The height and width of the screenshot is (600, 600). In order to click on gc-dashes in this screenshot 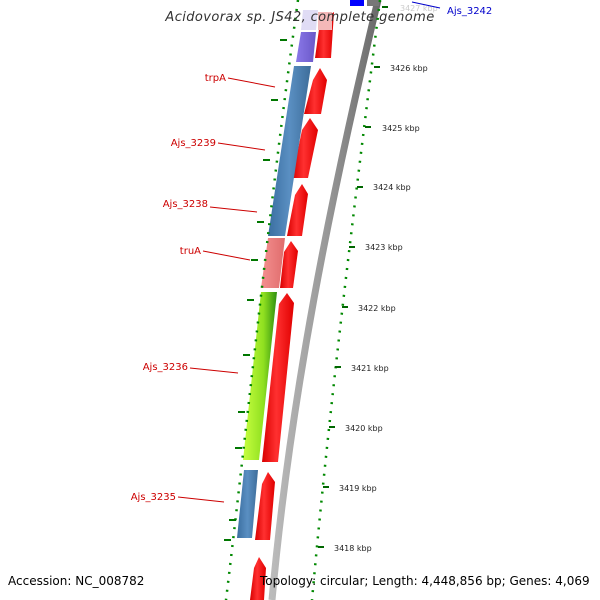, I will do `click(255, 290)`.